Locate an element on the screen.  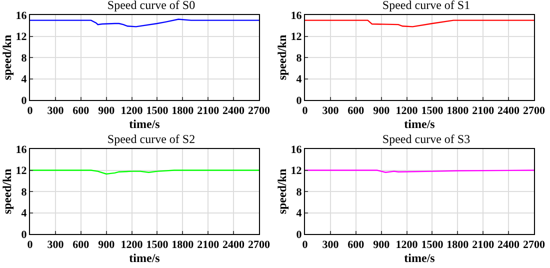
chart-title: Speed curve of S1 is located at coordinates (426, 6).